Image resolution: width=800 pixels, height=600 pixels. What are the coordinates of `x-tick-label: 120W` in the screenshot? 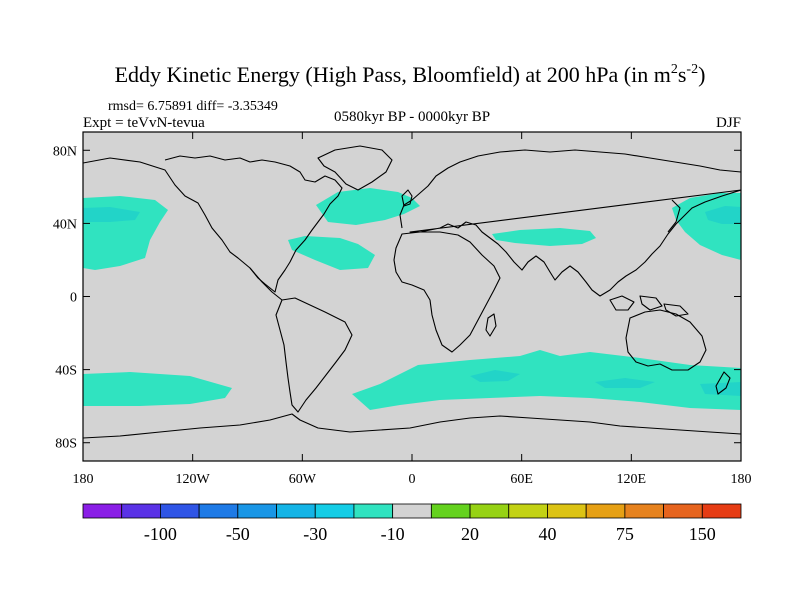 It's located at (193, 479).